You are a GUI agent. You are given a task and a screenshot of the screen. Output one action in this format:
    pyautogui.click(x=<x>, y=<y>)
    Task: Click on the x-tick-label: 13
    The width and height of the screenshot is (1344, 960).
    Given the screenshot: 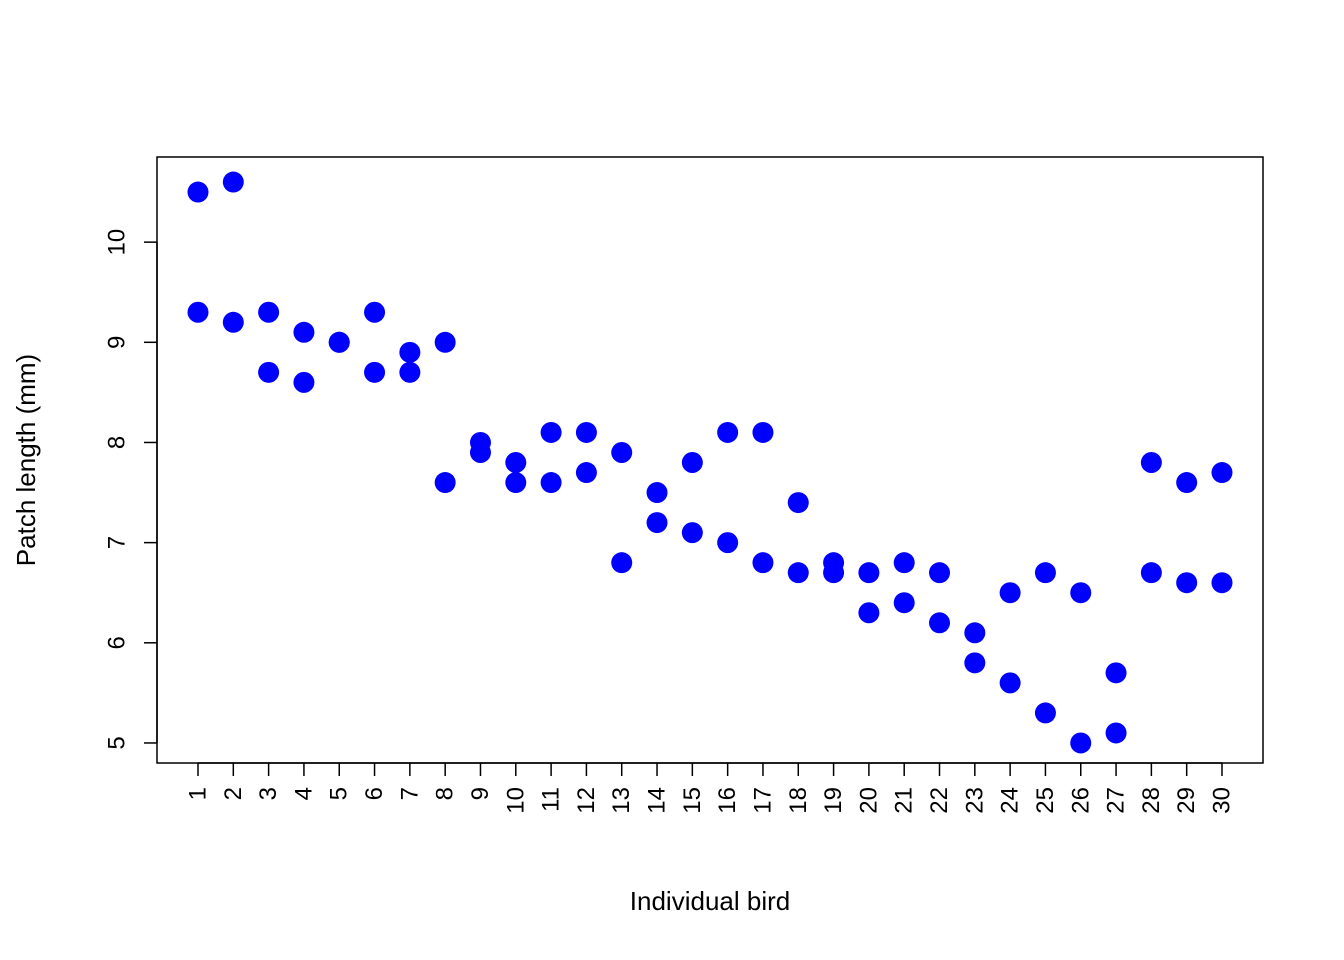 What is the action you would take?
    pyautogui.click(x=621, y=800)
    